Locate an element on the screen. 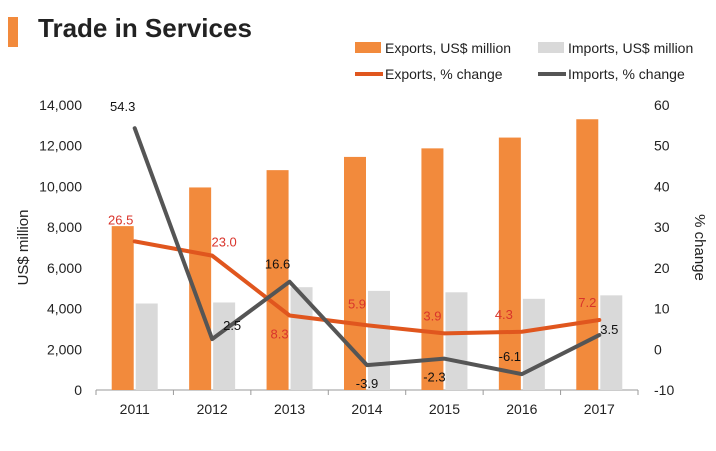 The height and width of the screenshot is (451, 716). imports-bar-2017 is located at coordinates (611, 342).